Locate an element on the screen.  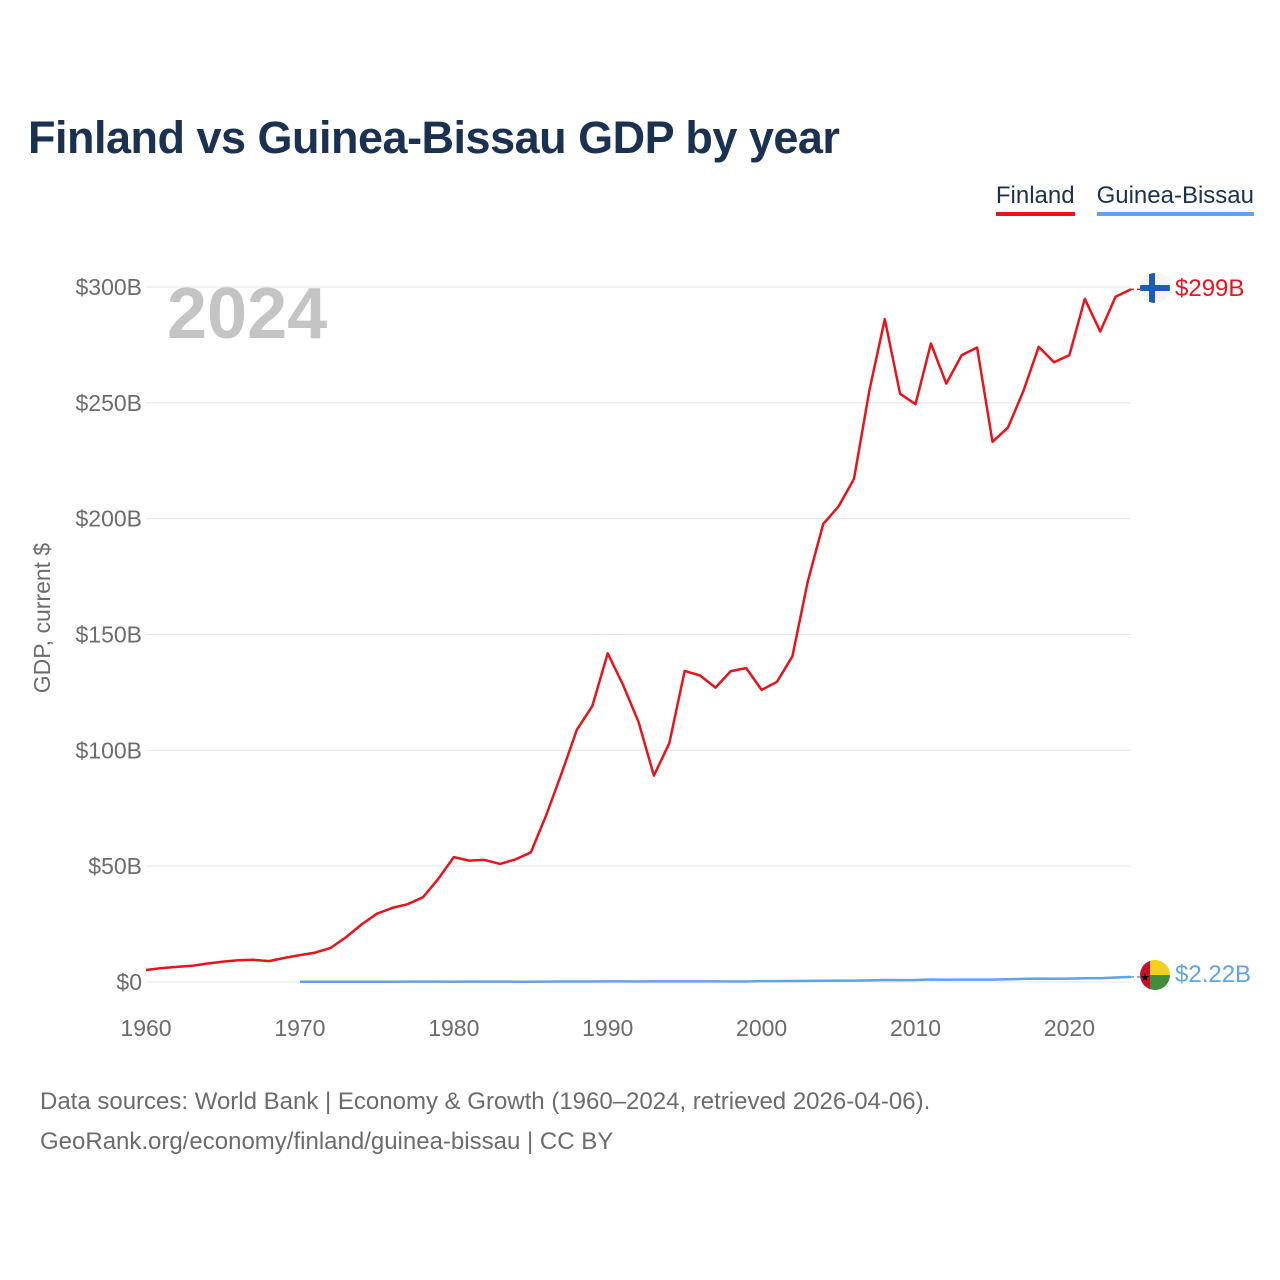
y-tick-label: $250B is located at coordinates (108, 403).